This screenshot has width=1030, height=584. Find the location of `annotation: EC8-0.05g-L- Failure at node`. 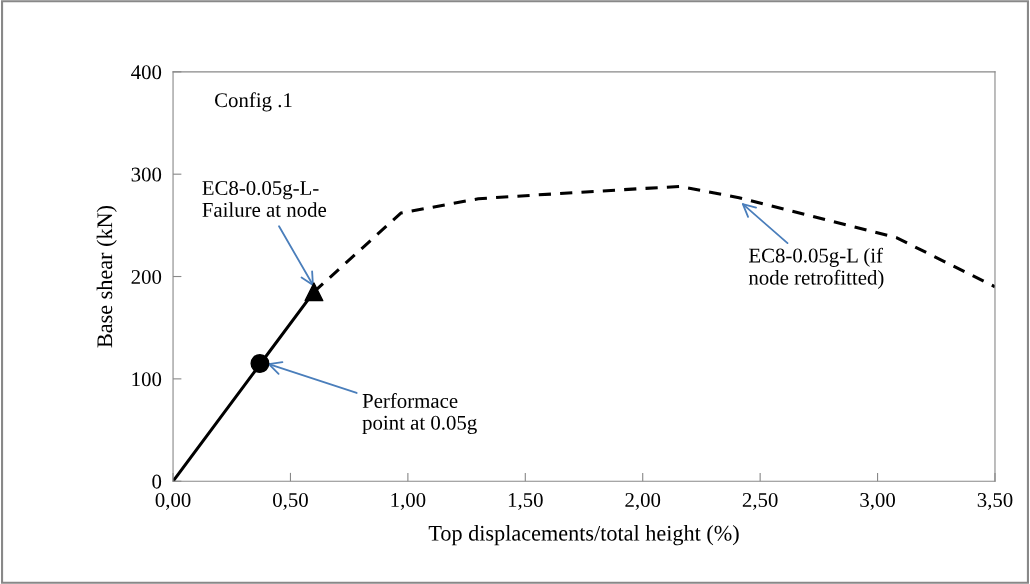

annotation: EC8-0.05g-L- Failure at node is located at coordinates (264, 198).